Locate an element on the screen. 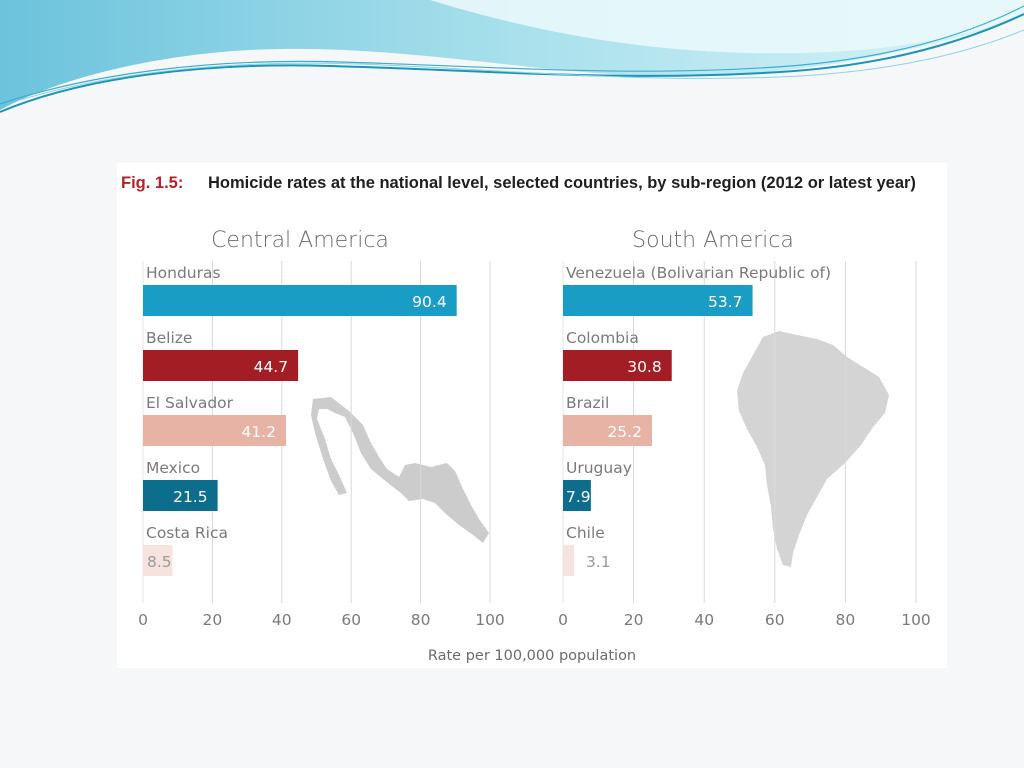  panel-2-category-label: Colombia is located at coordinates (602, 338).